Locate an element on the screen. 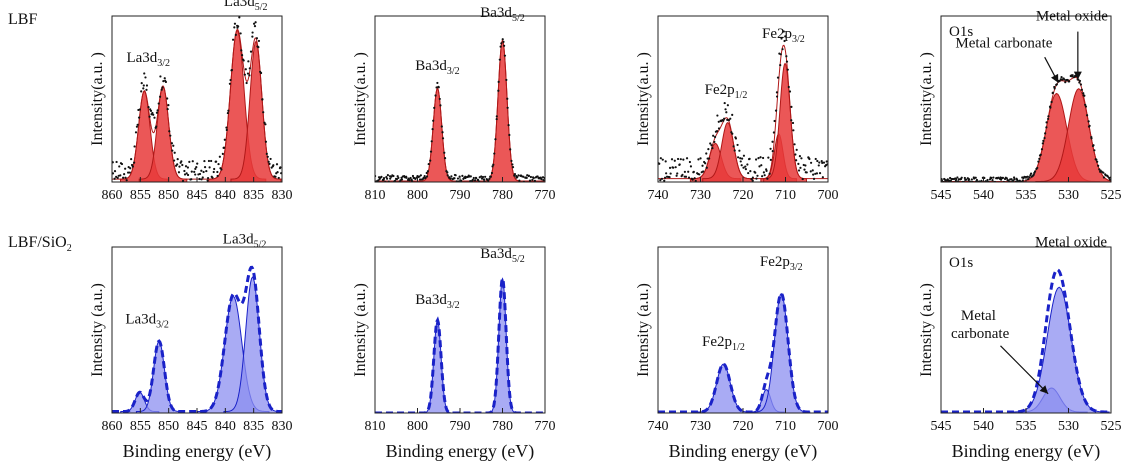  peak-label: Ba3d5/2 is located at coordinates (502, 14).